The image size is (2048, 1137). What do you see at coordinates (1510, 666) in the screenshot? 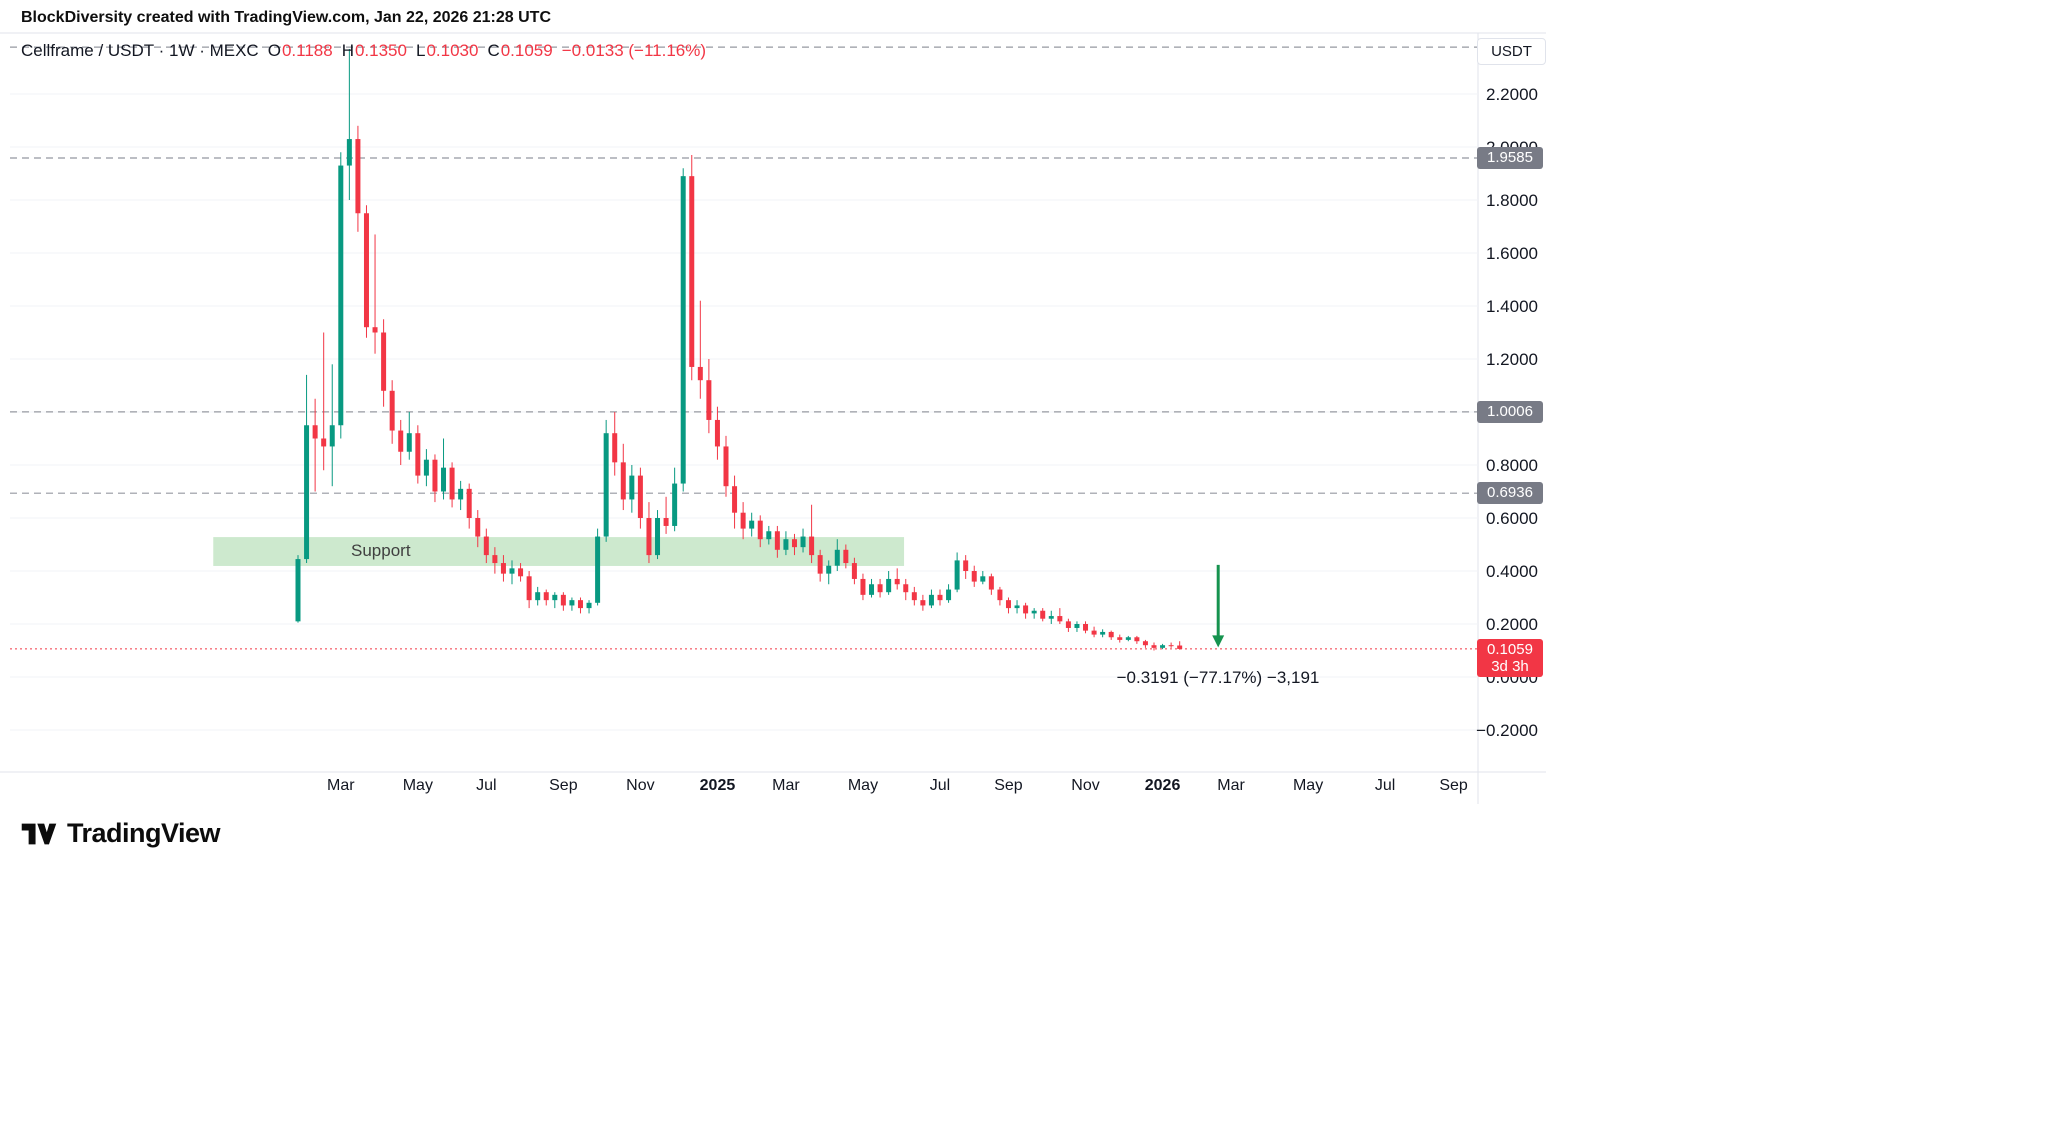
I see `bar-close-countdown: 3d 3h` at bounding box center [1510, 666].